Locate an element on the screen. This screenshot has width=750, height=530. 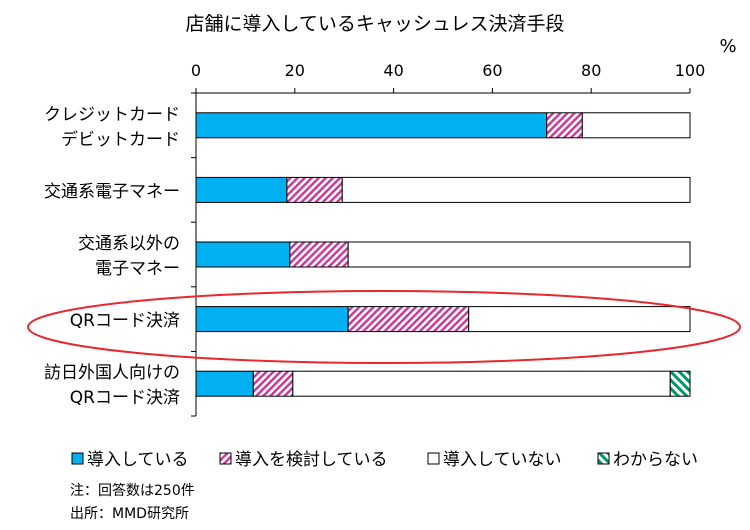
x-tick-label: 40 is located at coordinates (393, 70).